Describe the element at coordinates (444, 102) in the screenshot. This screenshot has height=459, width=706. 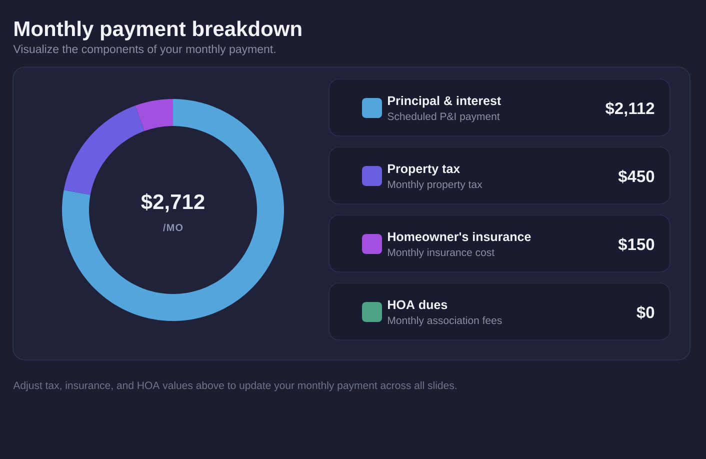
I see `legend-label: Principal & interest` at that location.